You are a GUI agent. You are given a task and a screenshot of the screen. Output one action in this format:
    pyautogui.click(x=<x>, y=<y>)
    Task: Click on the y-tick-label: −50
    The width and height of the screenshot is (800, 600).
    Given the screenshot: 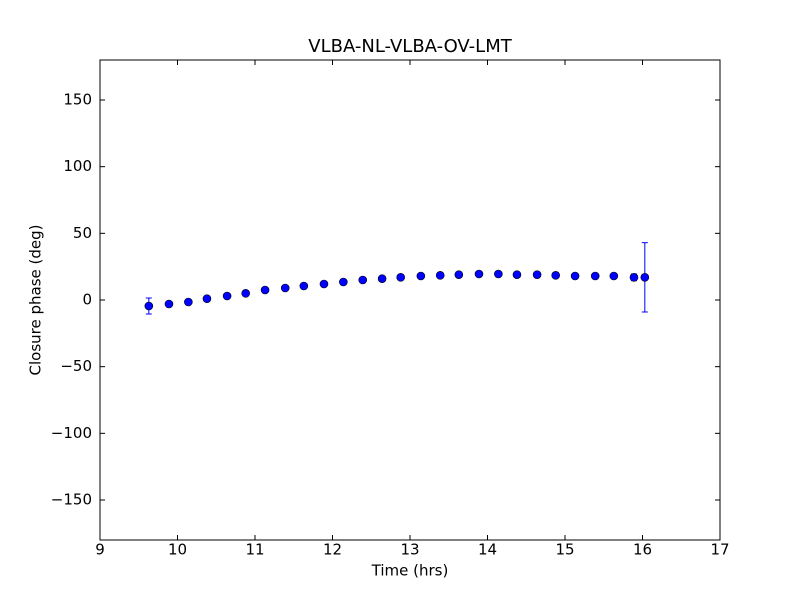 What is the action you would take?
    pyautogui.click(x=76, y=366)
    